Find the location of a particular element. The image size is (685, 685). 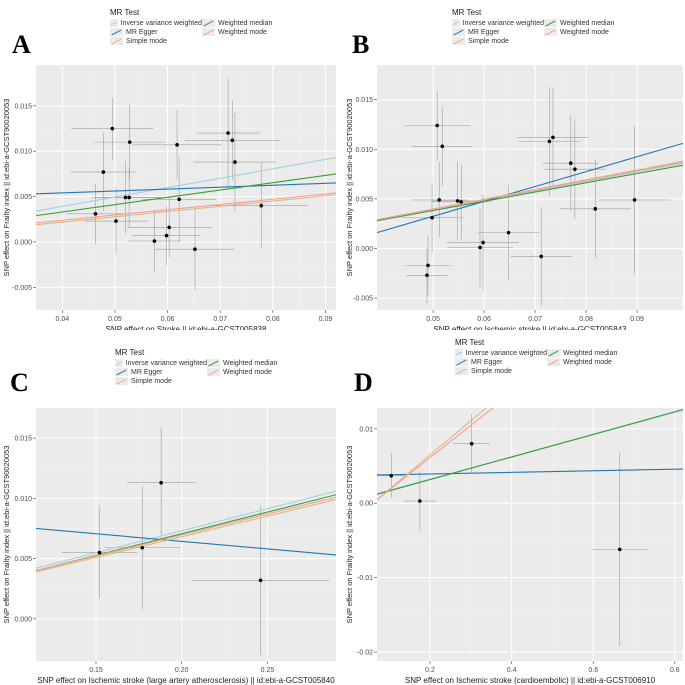

y-tick-label: 0.005 is located at coordinates (23, 559).